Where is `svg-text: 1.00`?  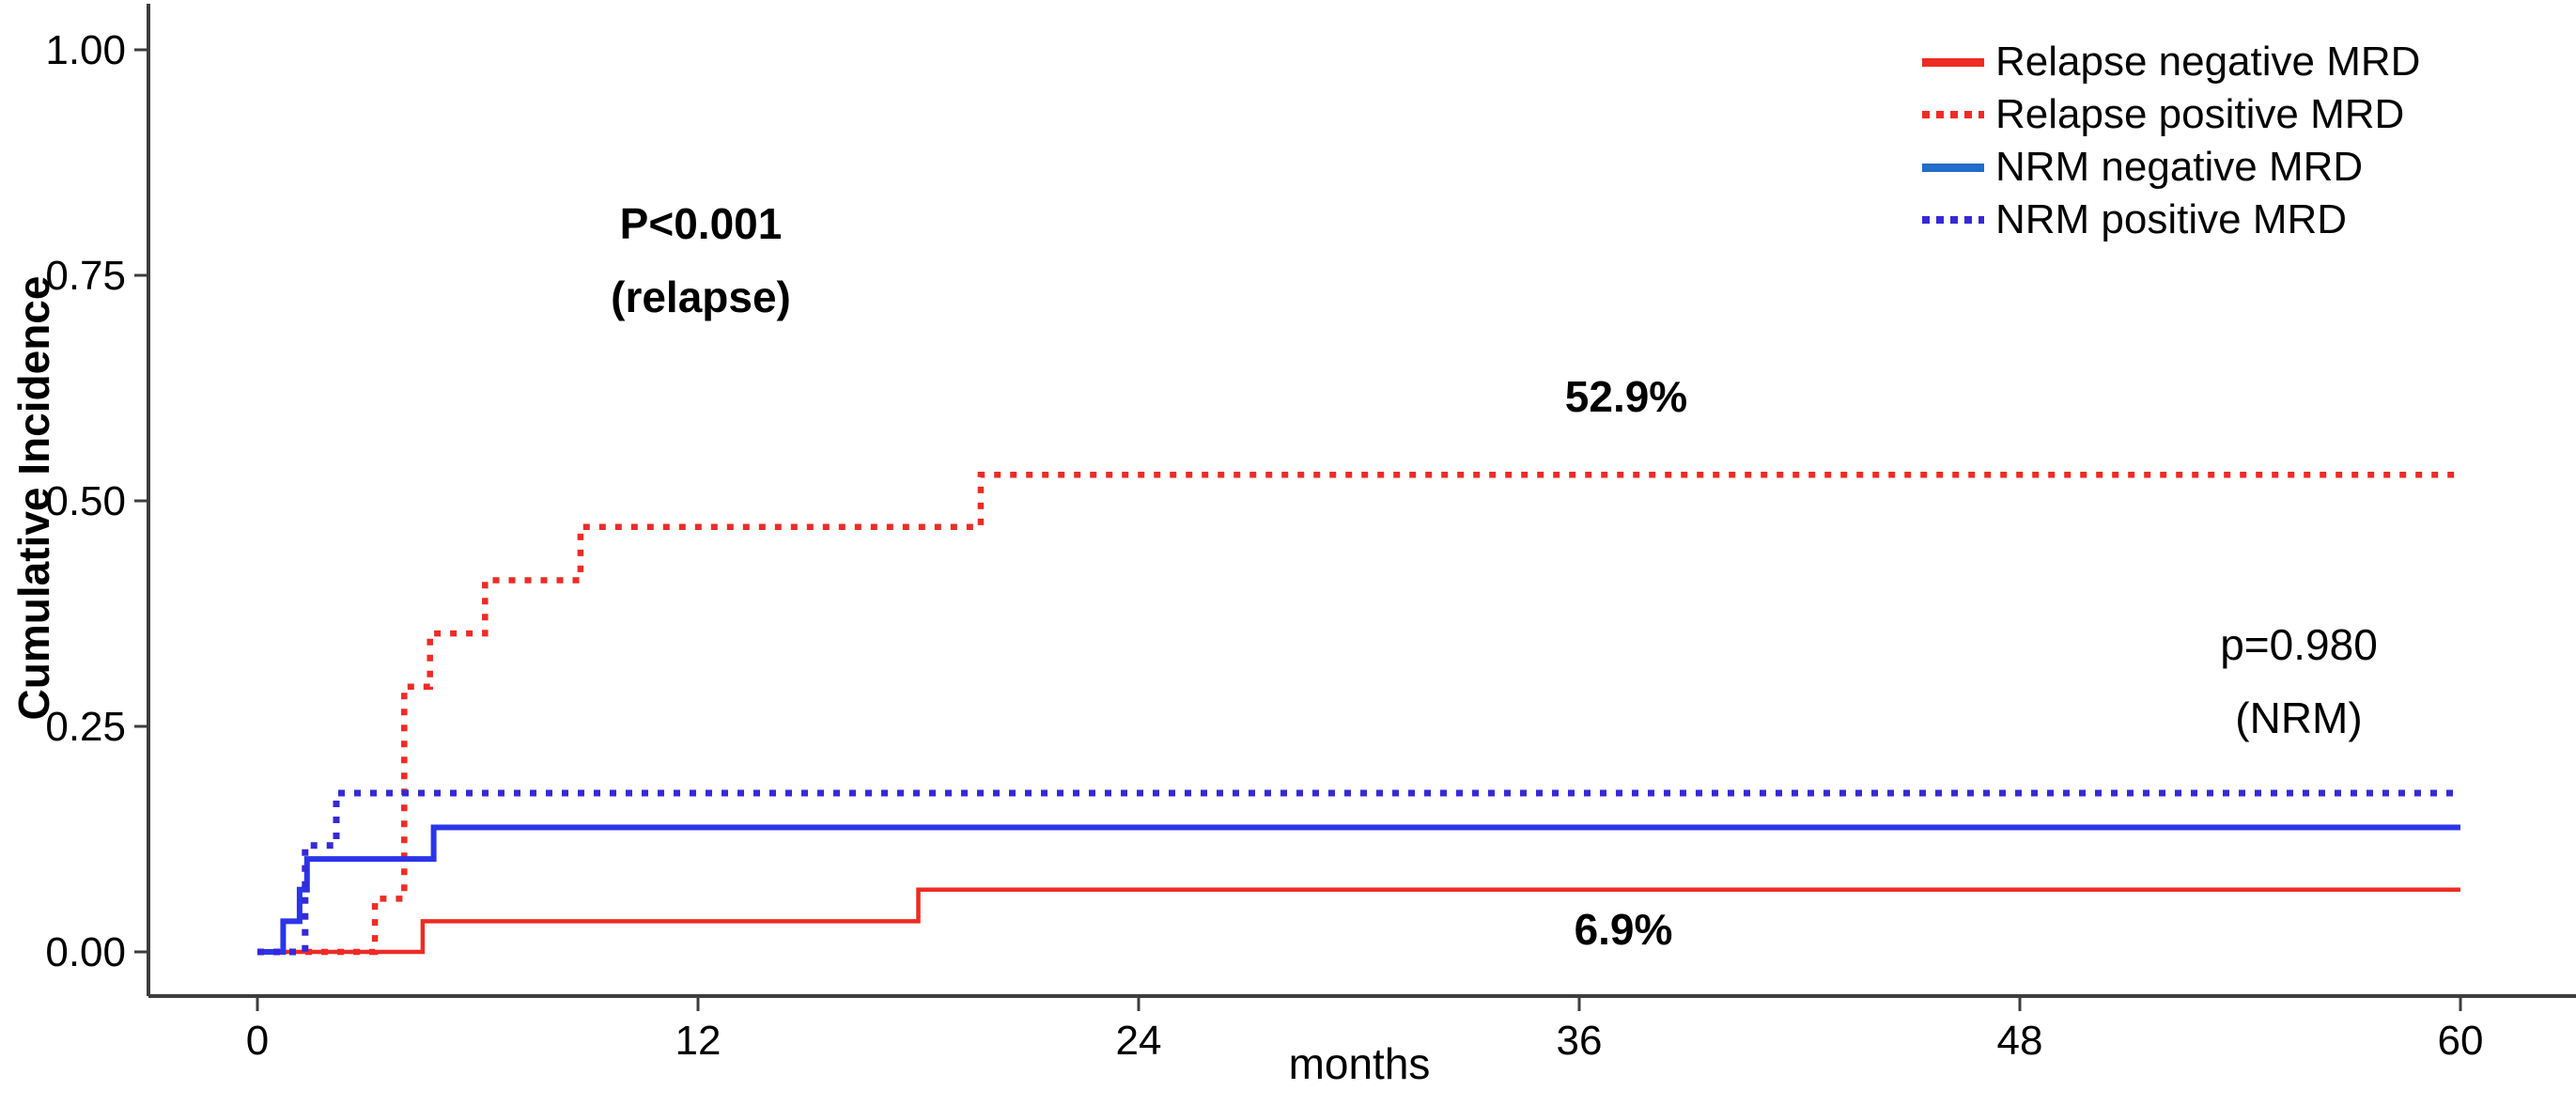
svg-text: 1.00 is located at coordinates (85, 50).